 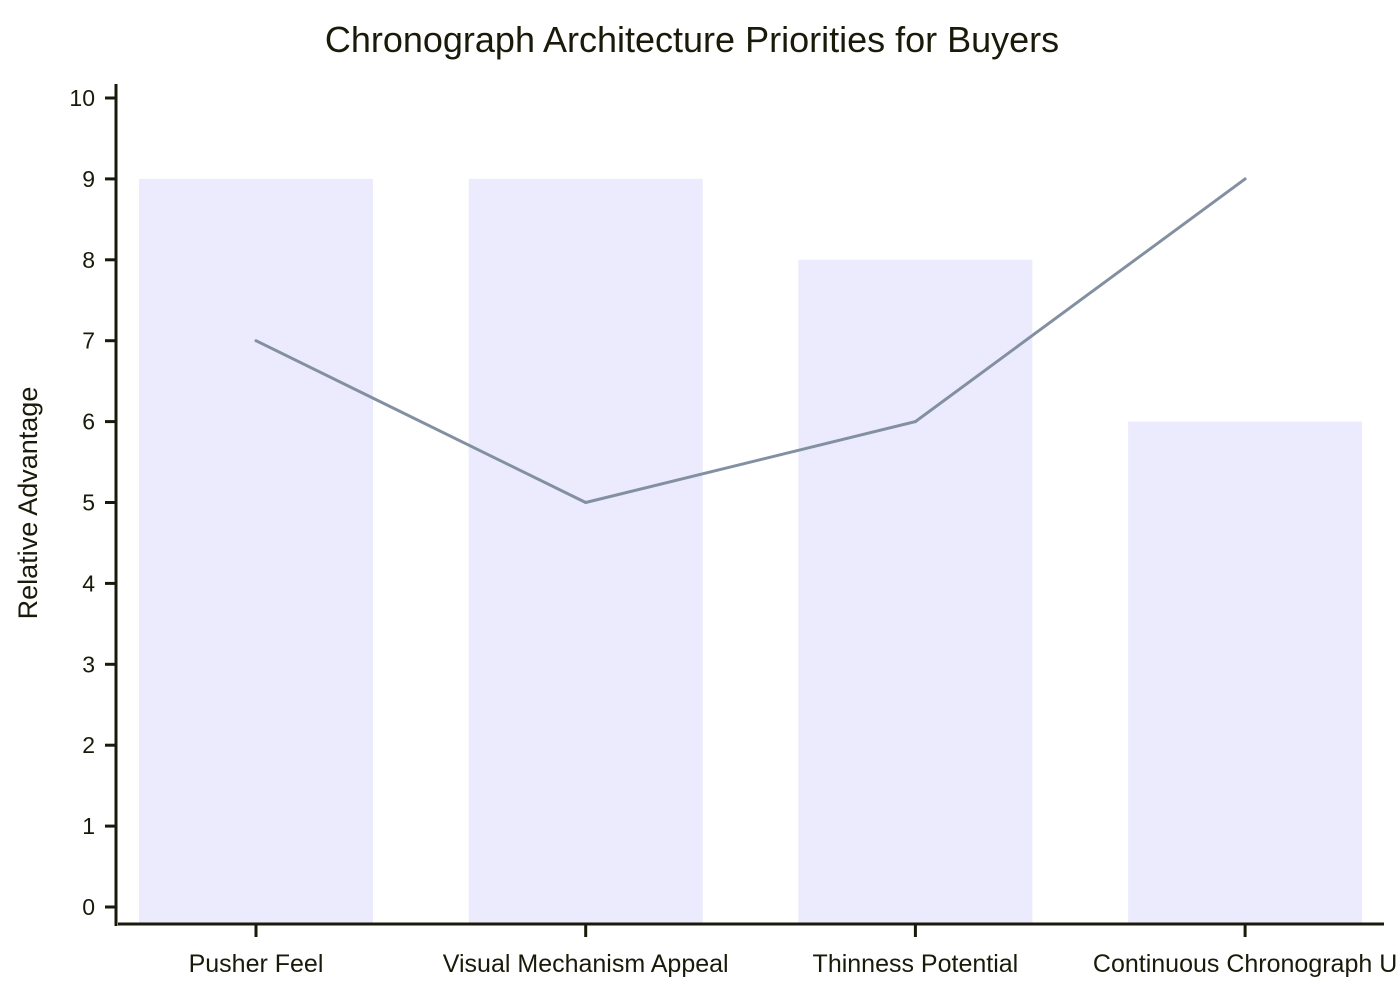 What do you see at coordinates (28, 503) in the screenshot?
I see `y-axis-label: Relative Advantage` at bounding box center [28, 503].